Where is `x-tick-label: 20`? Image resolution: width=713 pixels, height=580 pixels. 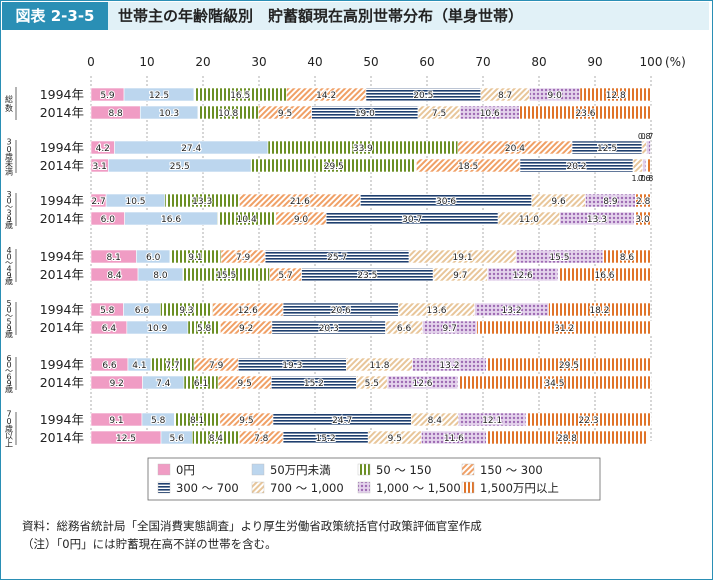
x-tick-label: 20 is located at coordinates (202, 62).